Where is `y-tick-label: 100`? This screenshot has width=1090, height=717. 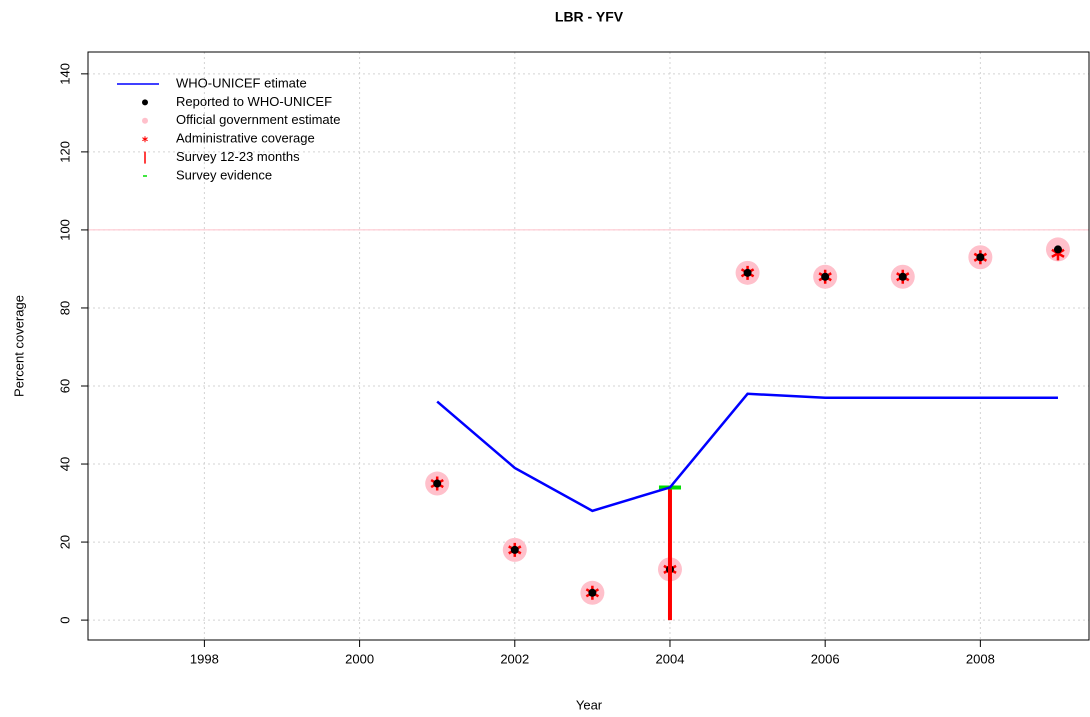
y-tick-label: 100 is located at coordinates (64, 230).